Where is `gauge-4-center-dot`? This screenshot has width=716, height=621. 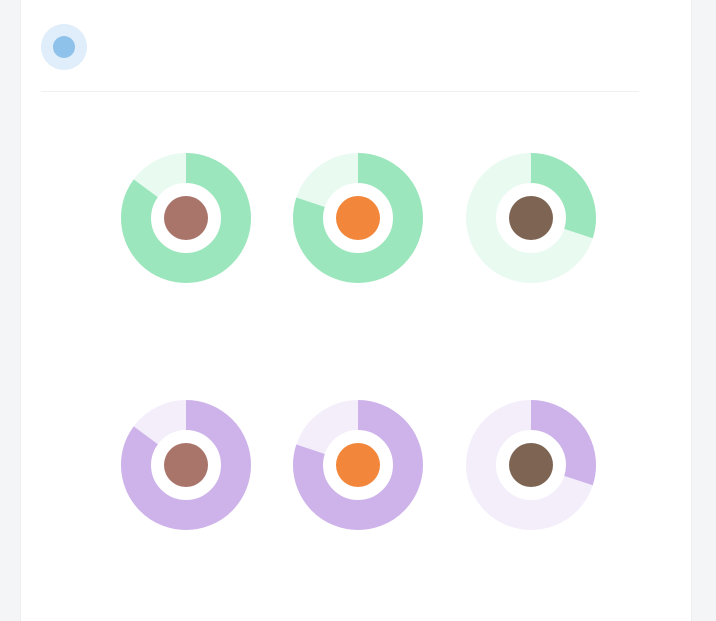 gauge-4-center-dot is located at coordinates (186, 465).